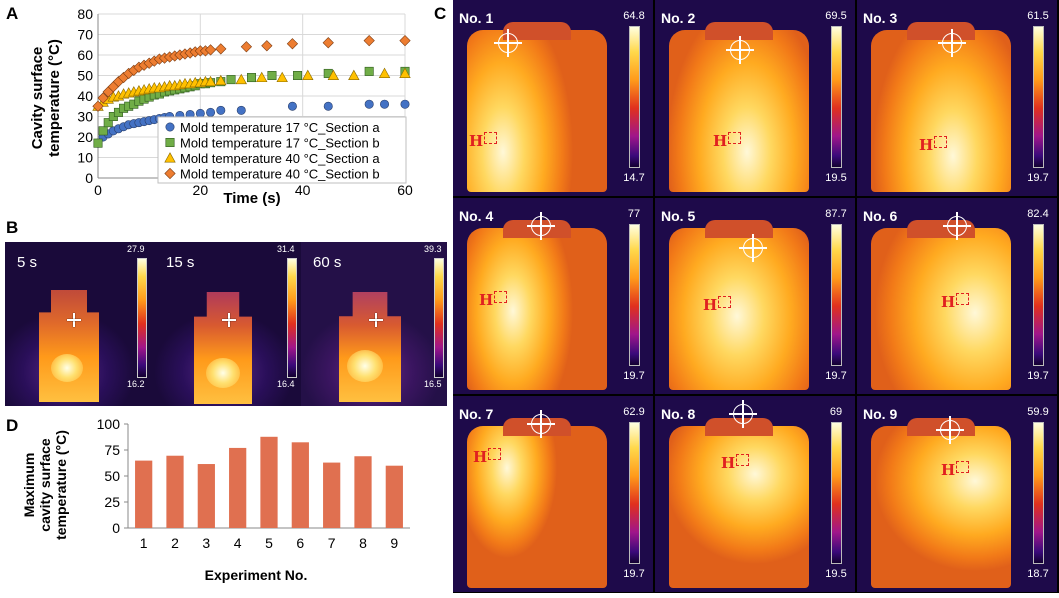 Image resolution: width=1059 pixels, height=598 pixels. I want to click on scale-max: 82.4, so click(1038, 214).